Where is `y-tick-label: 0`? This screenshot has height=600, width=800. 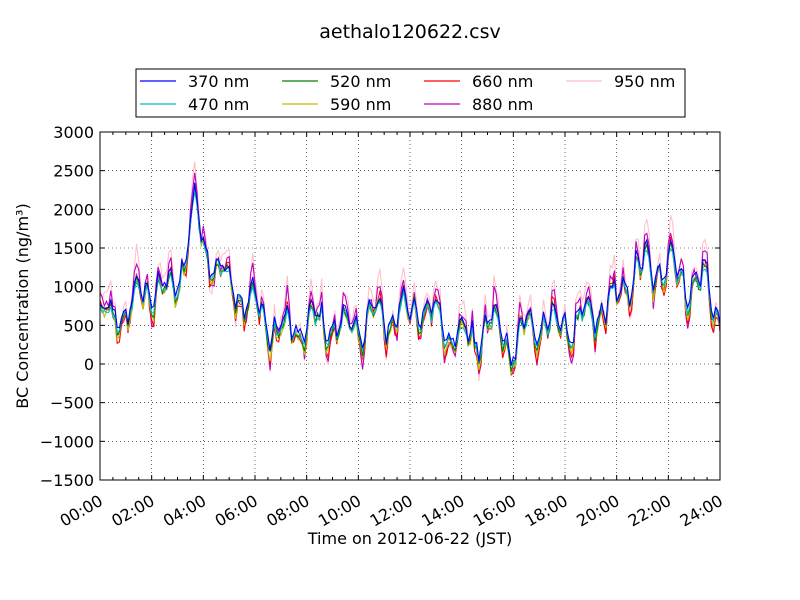 y-tick-label: 0 is located at coordinates (89, 364).